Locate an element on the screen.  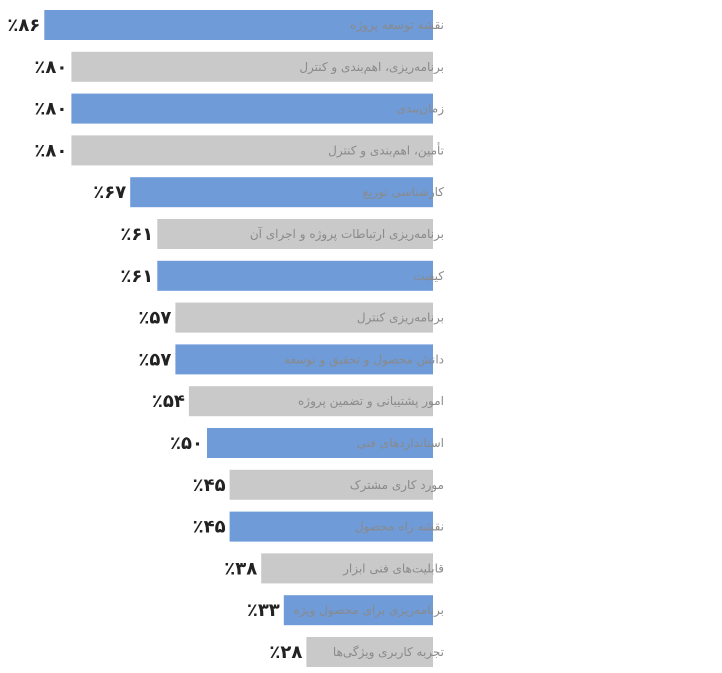
category-label-15: برنامه‌ریزی برای محصول ویژه is located at coordinates (368, 610).